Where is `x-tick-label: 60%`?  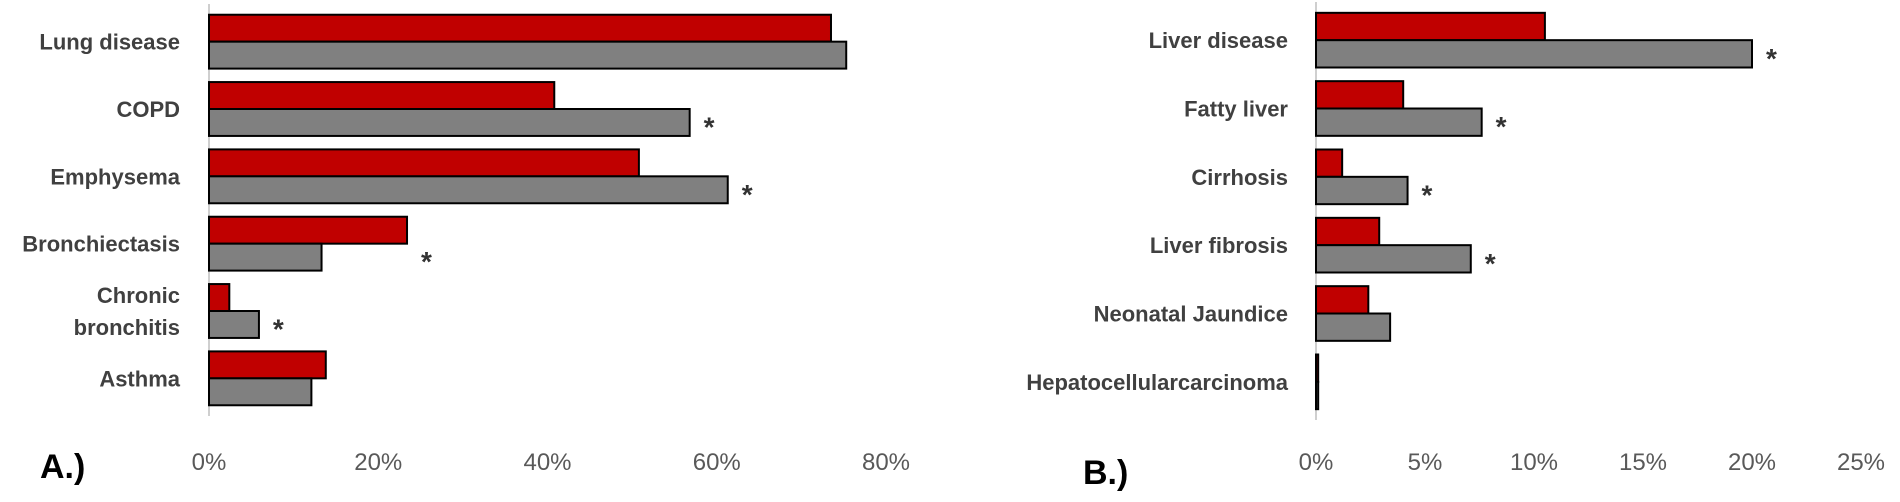
x-tick-label: 60% is located at coordinates (717, 462).